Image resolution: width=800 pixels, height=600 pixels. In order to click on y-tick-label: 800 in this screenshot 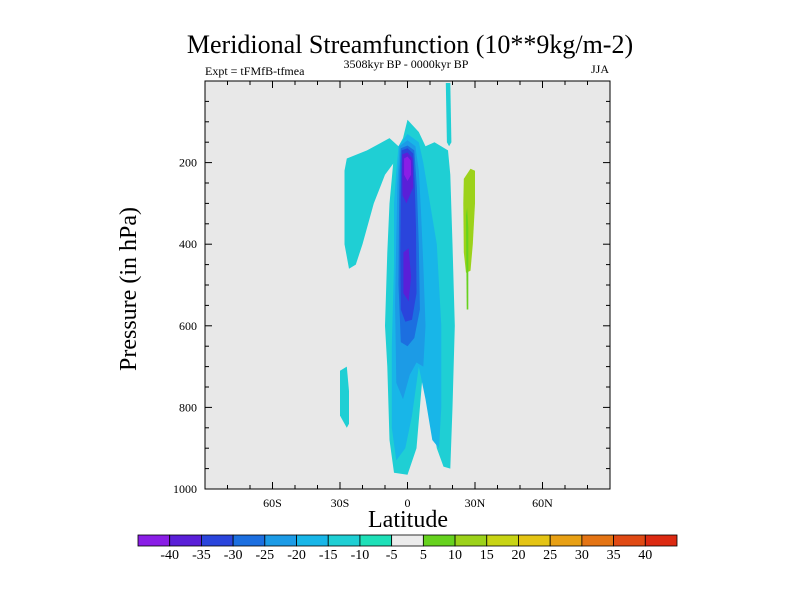, I will do `click(188, 407)`.